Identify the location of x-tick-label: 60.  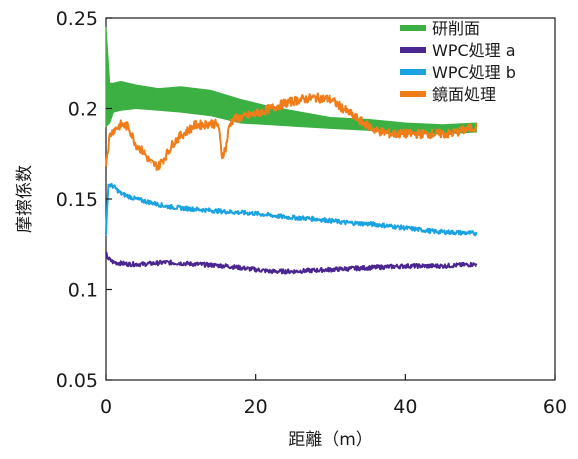
(555, 407).